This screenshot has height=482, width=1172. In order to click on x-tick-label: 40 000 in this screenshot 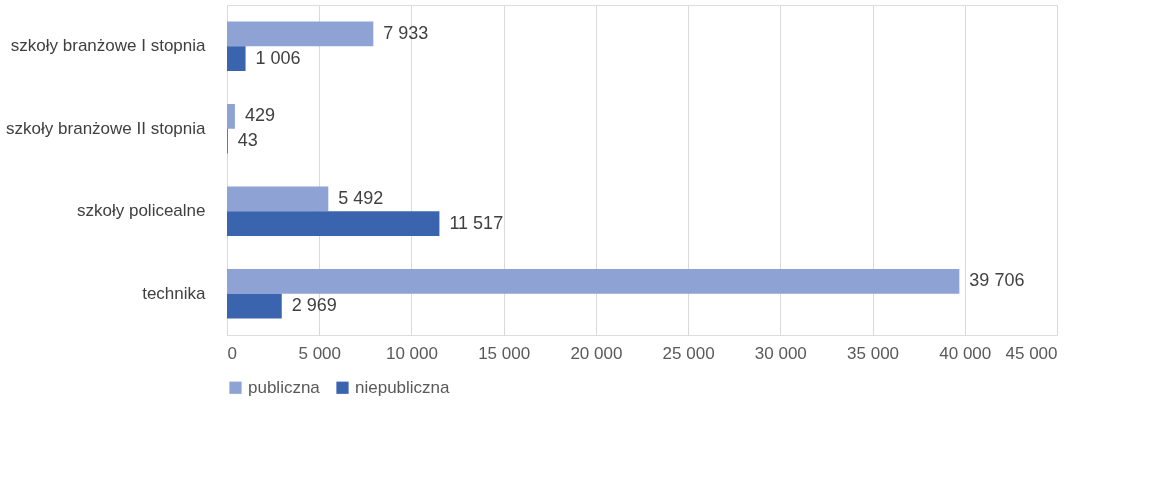, I will do `click(965, 353)`.